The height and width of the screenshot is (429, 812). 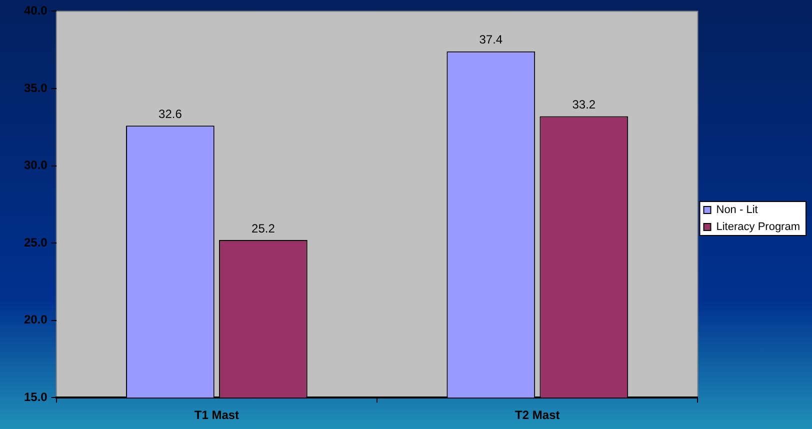 I want to click on y-tick-label: 40.0, so click(x=36, y=11).